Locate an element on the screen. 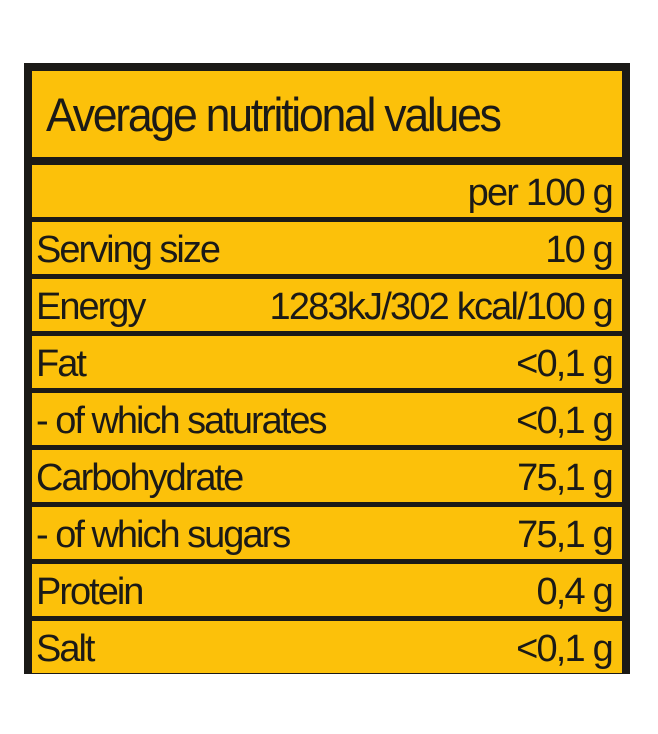  table-row: - of which saturates <0,1 g is located at coordinates (327, 419).